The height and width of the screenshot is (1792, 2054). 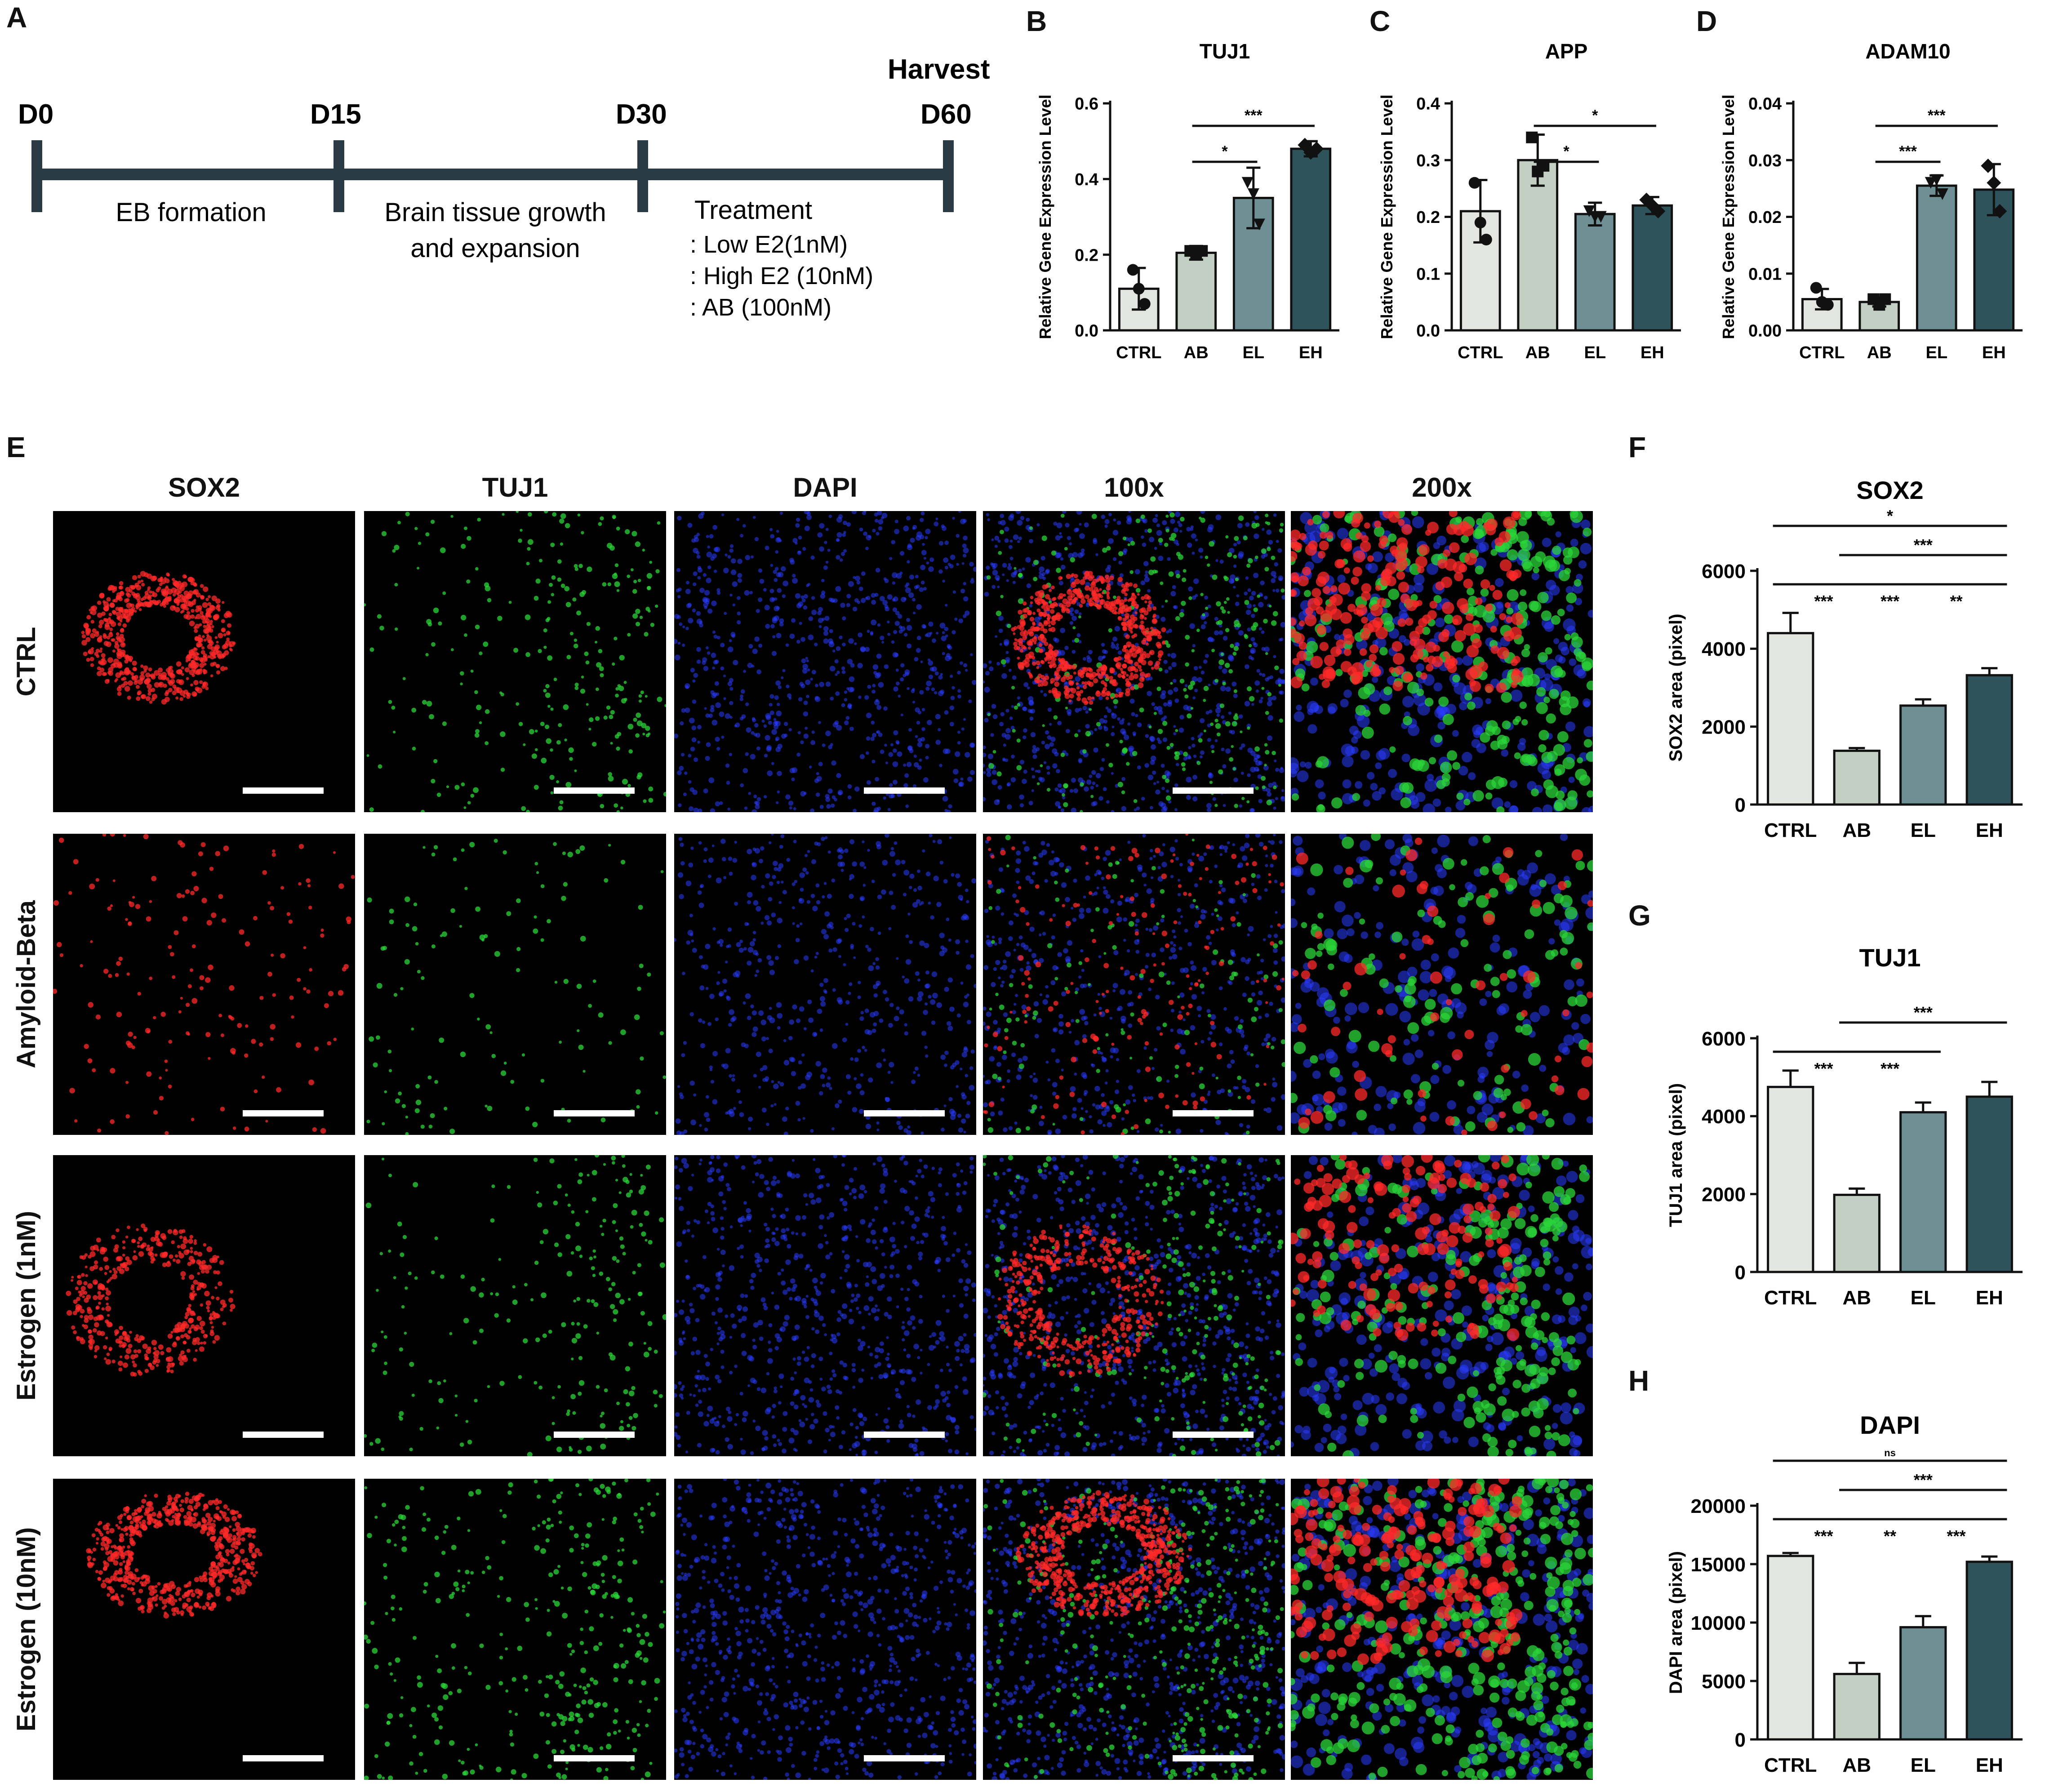 What do you see at coordinates (1765, 160) in the screenshot?
I see `y-tick-label: 0.03` at bounding box center [1765, 160].